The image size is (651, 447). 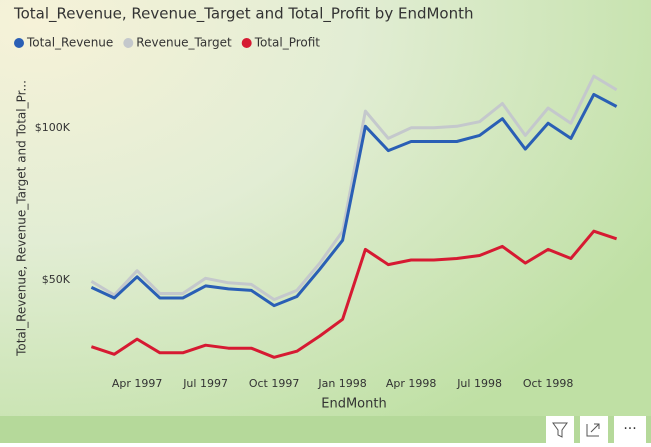 I want to click on filter-glyph, so click(x=560, y=430).